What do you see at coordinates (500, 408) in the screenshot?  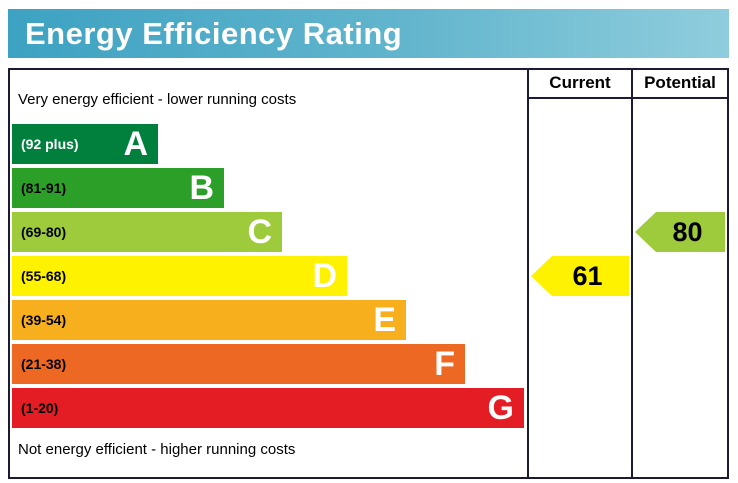 I see `band-g-letter: G` at bounding box center [500, 408].